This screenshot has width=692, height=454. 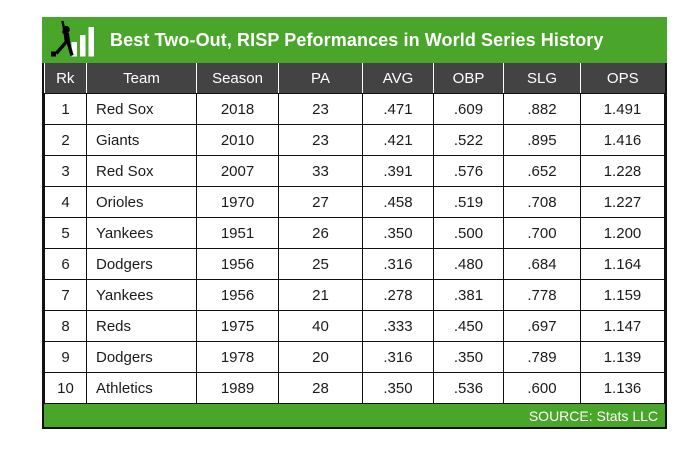 What do you see at coordinates (141, 78) in the screenshot?
I see `column-header-team: Team` at bounding box center [141, 78].